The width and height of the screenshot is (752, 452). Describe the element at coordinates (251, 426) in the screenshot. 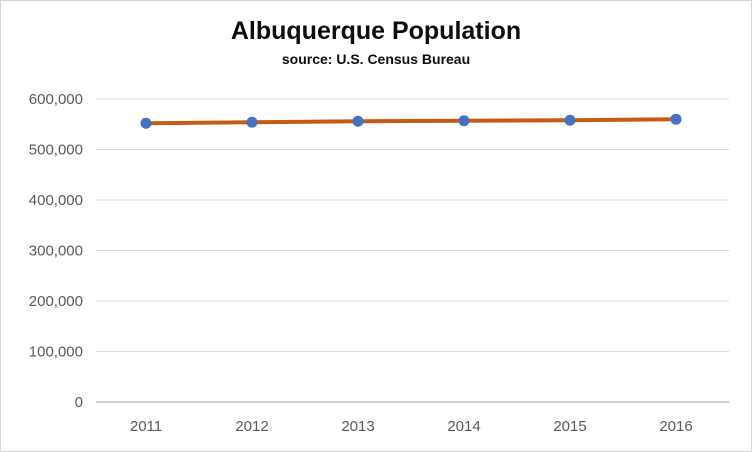

I see `x-tick-label: 2012` at that location.